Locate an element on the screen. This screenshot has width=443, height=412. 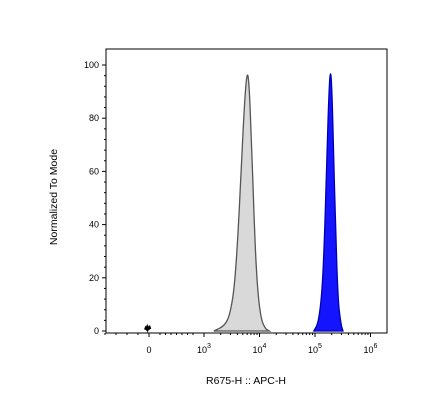
y-axis-title: Normalized To Mode is located at coordinates (54, 197).